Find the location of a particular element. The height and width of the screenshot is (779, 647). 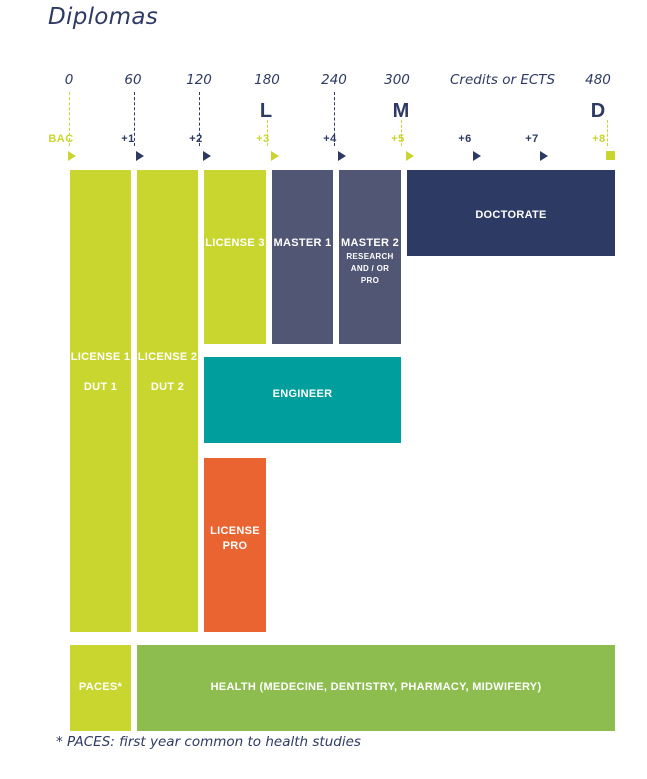

year-plus4: +4 is located at coordinates (330, 139).